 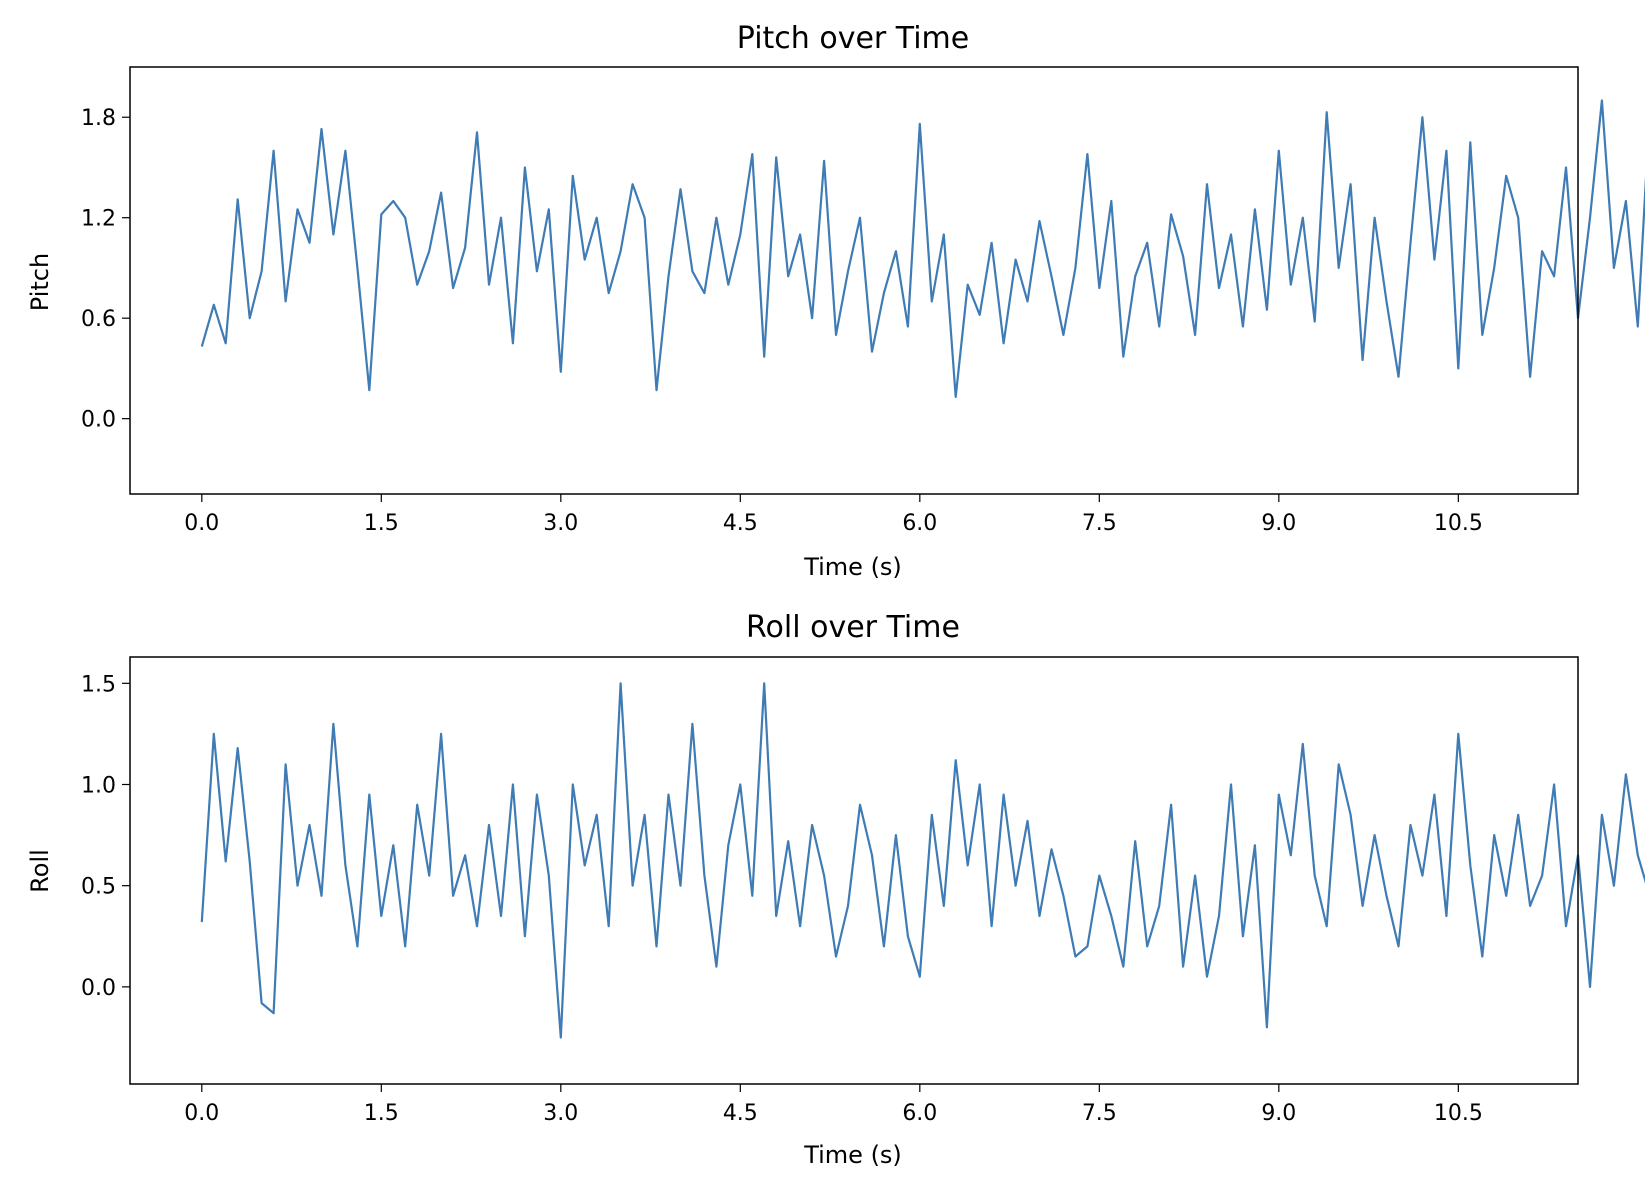 I want to click on pitch-y-tick-label: 0.0, so click(x=98, y=420).